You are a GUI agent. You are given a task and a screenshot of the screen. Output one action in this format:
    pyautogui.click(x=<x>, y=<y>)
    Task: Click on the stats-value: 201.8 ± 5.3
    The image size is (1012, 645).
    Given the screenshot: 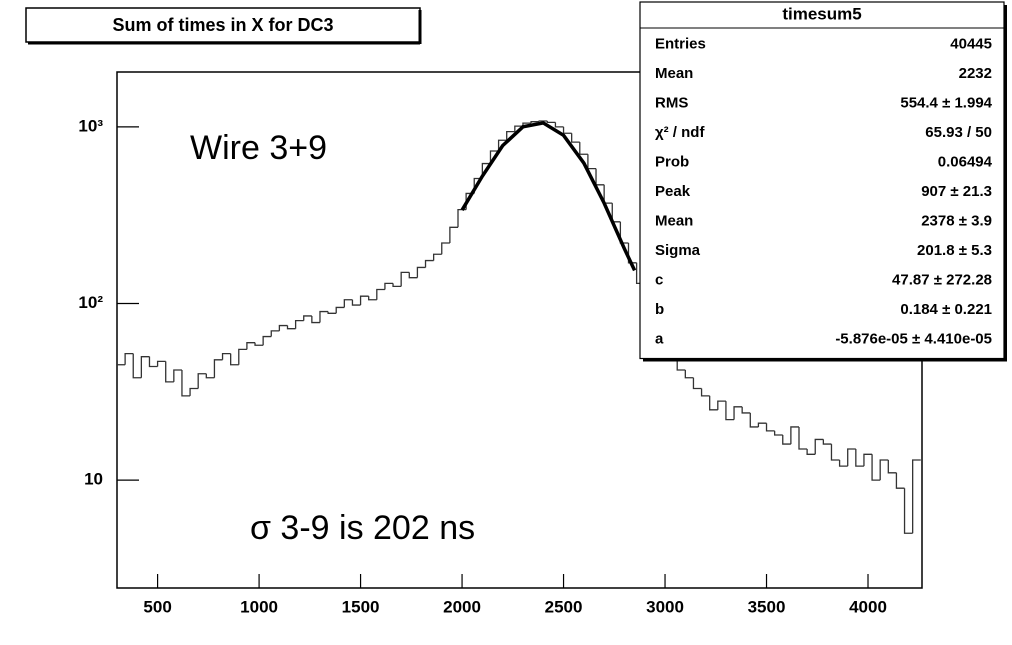 What is the action you would take?
    pyautogui.click(x=954, y=250)
    